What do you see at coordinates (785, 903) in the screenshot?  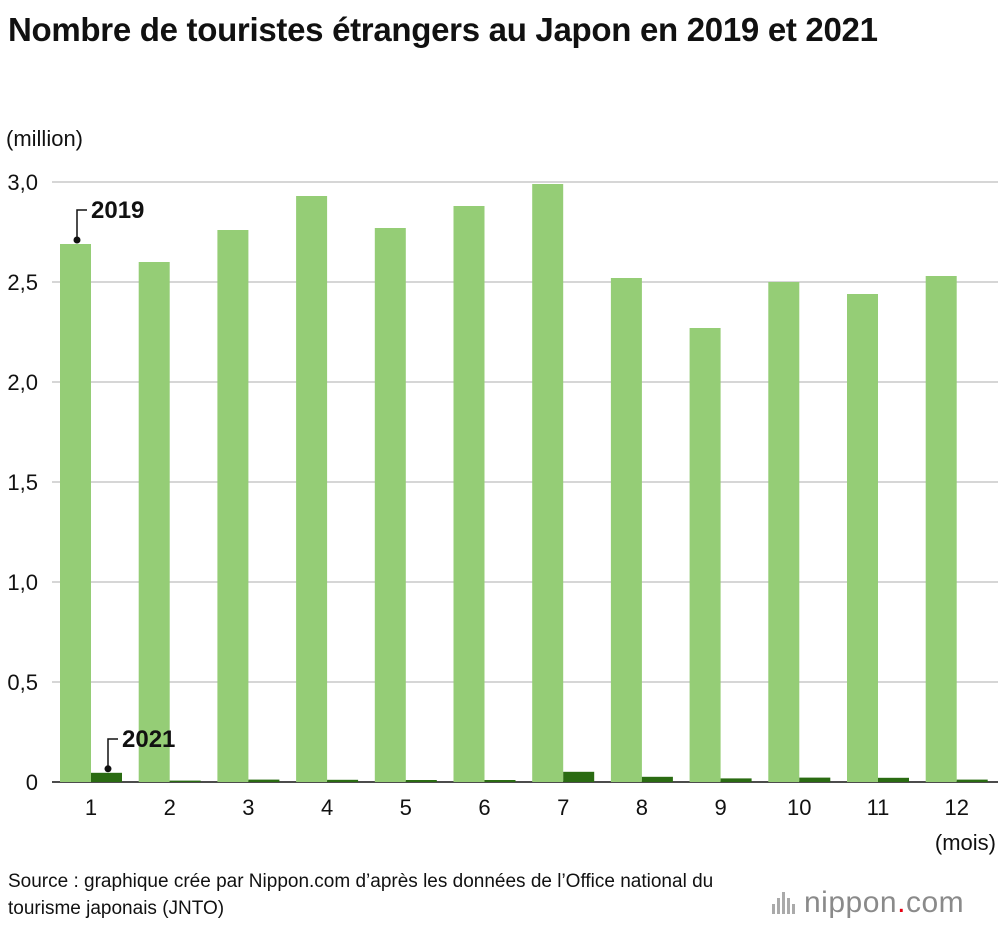 I see `nippon-logo-mark-icon` at bounding box center [785, 903].